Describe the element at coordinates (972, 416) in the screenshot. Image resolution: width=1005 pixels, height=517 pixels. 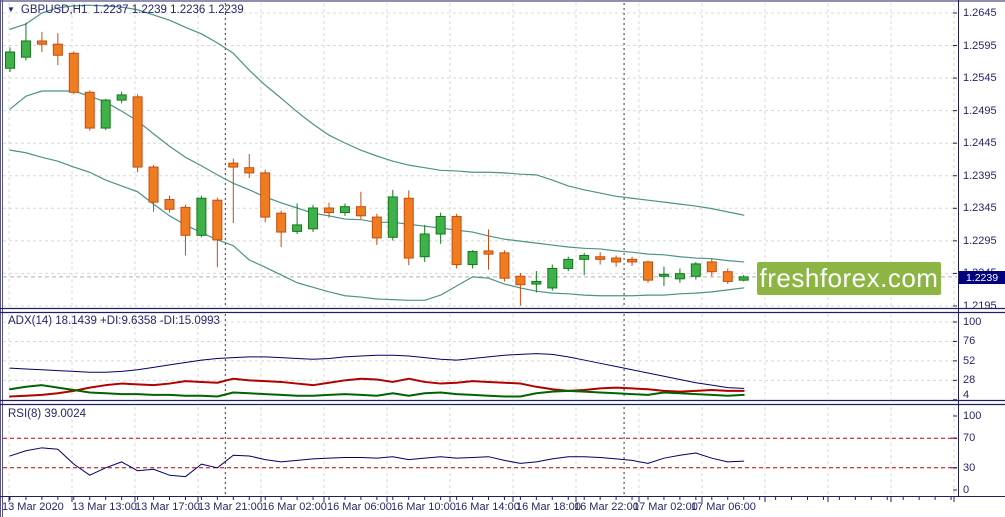
I see `rsi-scale-label: 100` at that location.